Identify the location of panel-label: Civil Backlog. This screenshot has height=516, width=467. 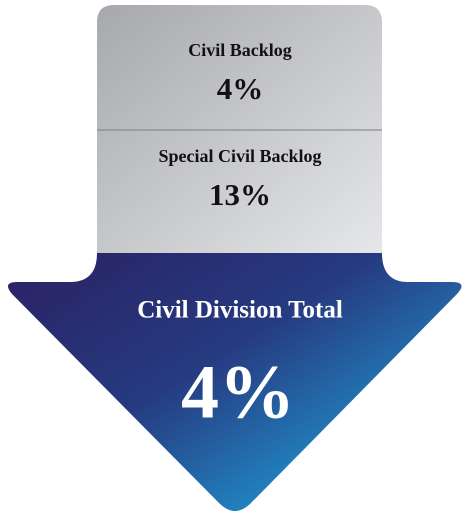
(240, 50).